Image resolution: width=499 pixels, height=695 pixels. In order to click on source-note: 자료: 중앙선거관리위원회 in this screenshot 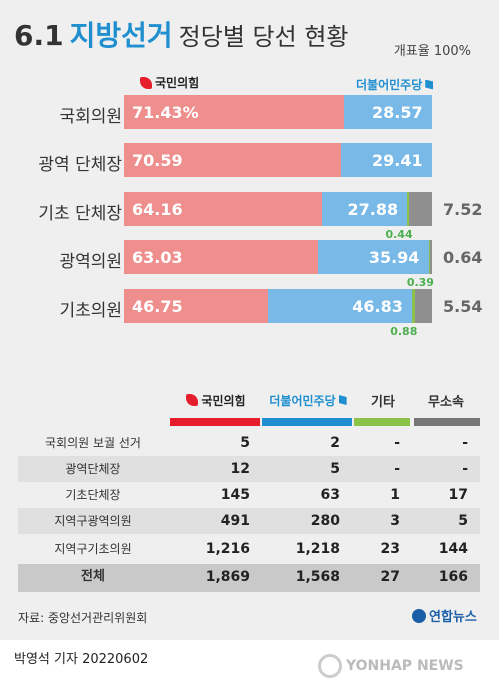, I will do `click(83, 618)`.